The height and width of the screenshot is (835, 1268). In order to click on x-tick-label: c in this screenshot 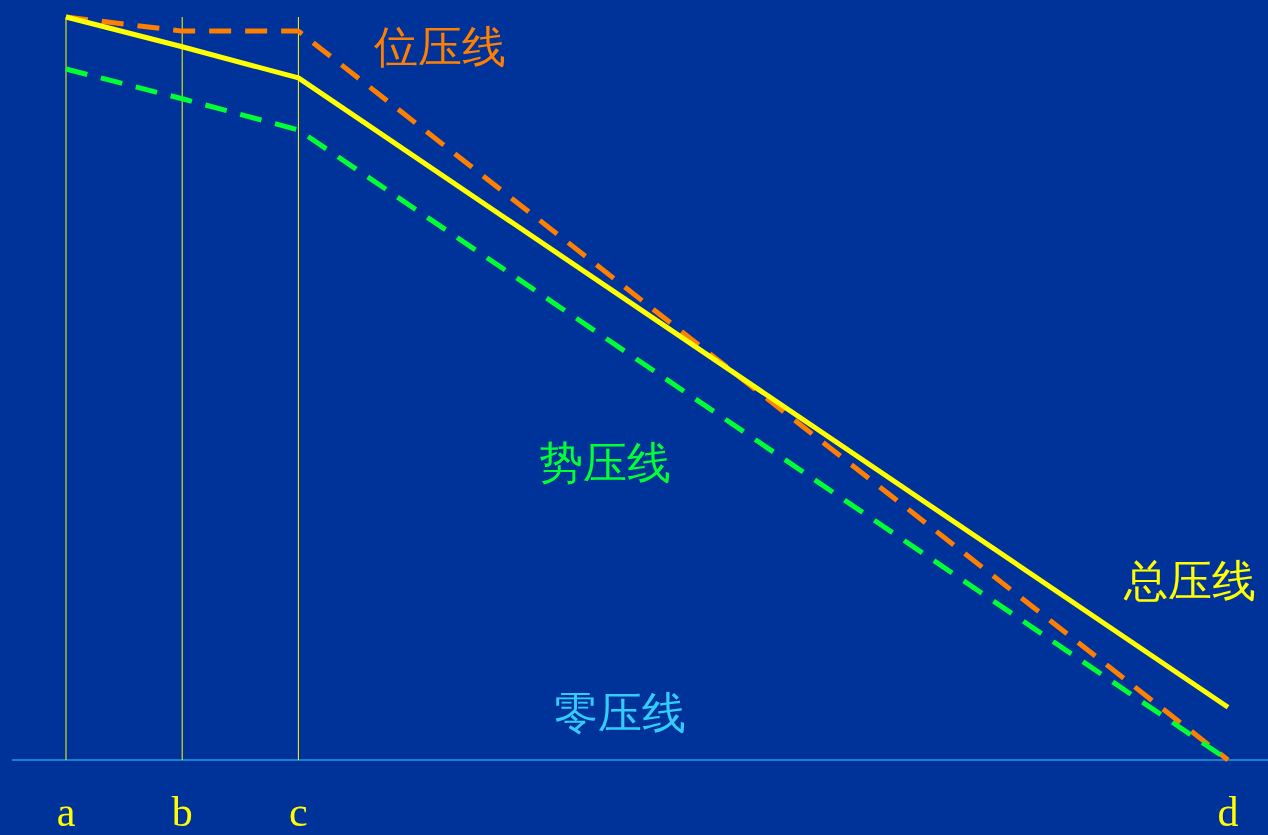, I will do `click(298, 812)`.